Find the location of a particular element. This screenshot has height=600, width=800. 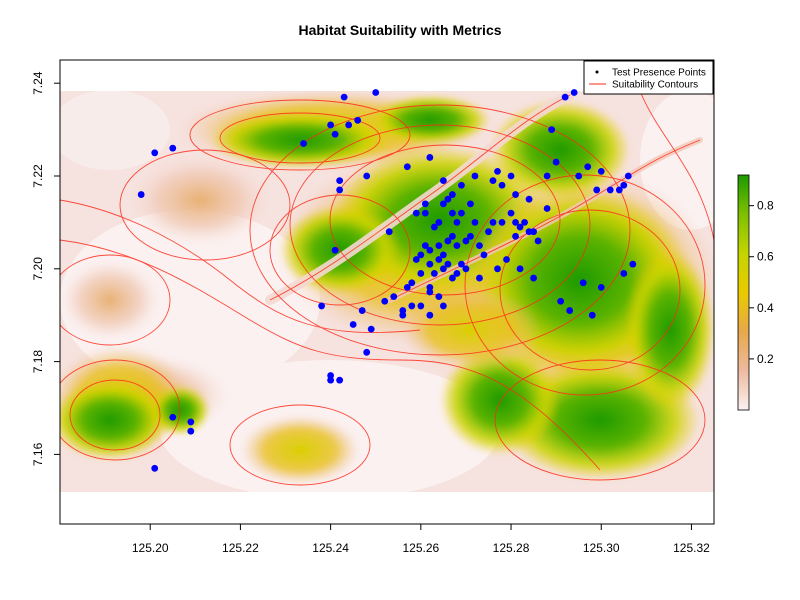

y-tick-label: 7.24 is located at coordinates (38, 83).